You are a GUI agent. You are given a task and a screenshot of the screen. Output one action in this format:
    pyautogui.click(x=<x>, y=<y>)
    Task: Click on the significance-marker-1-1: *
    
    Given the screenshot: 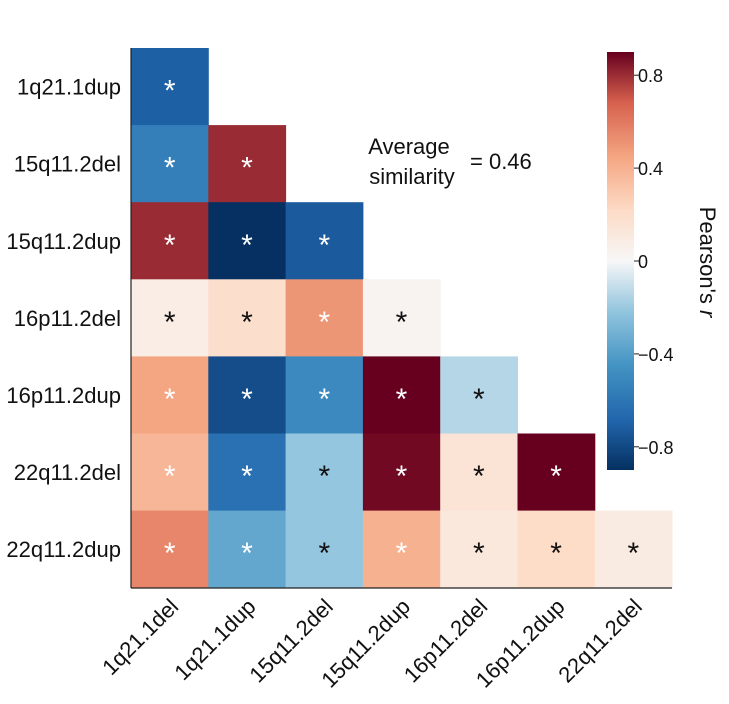 What is the action you would take?
    pyautogui.click(x=247, y=168)
    